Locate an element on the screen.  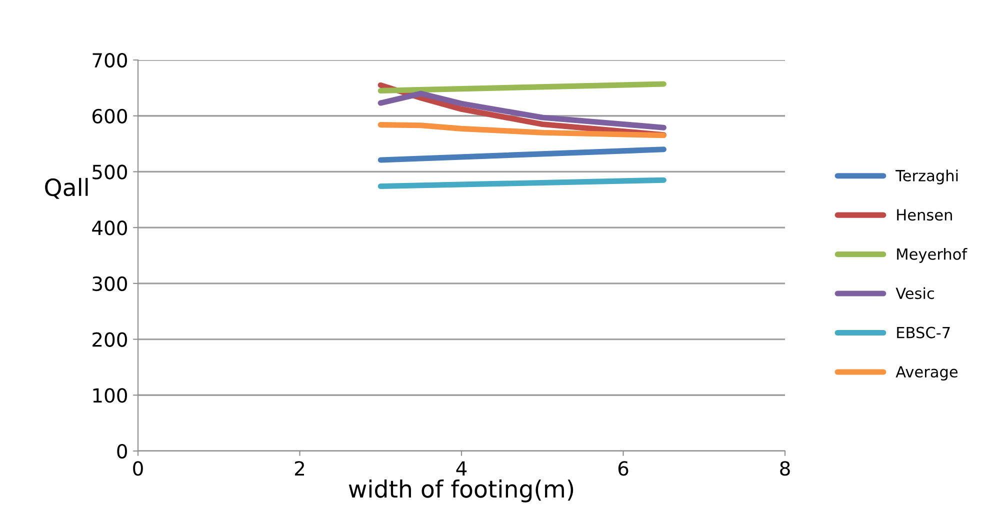
legend-label: Vesic is located at coordinates (915, 293).